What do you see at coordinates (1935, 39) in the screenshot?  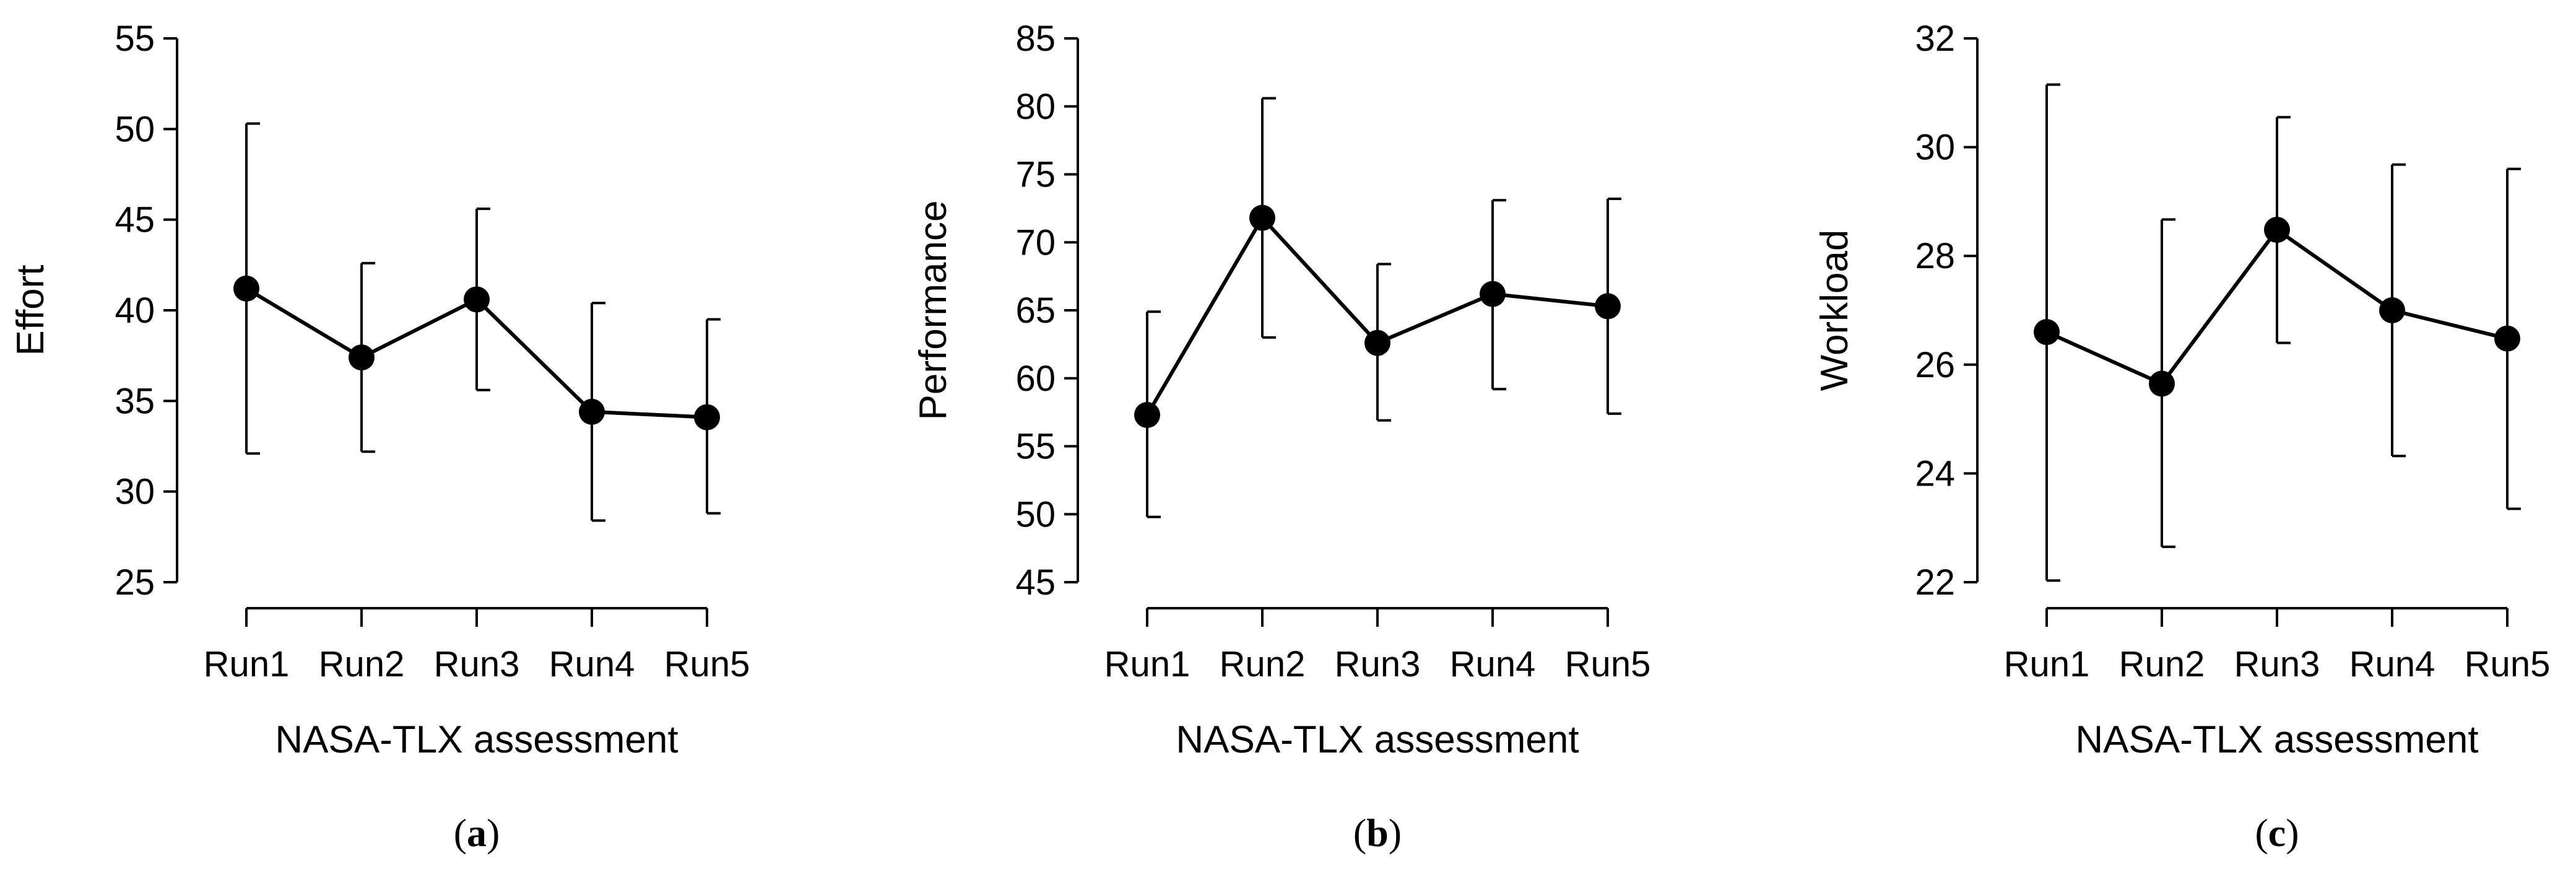 I see `y-tick-label: 32` at bounding box center [1935, 39].